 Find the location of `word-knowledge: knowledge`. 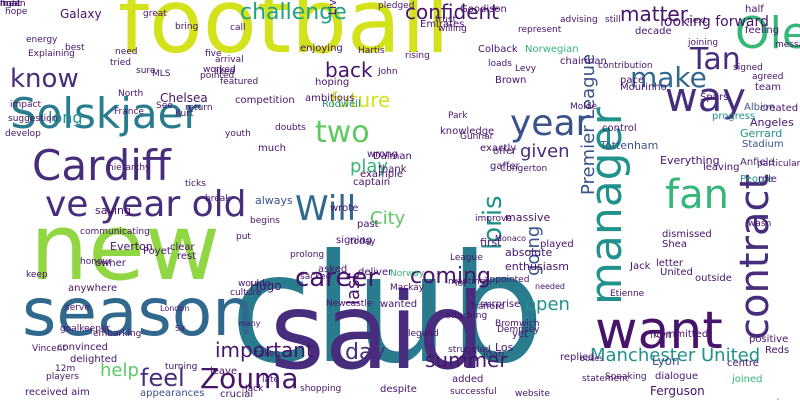

word-knowledge: knowledge is located at coordinates (467, 131).